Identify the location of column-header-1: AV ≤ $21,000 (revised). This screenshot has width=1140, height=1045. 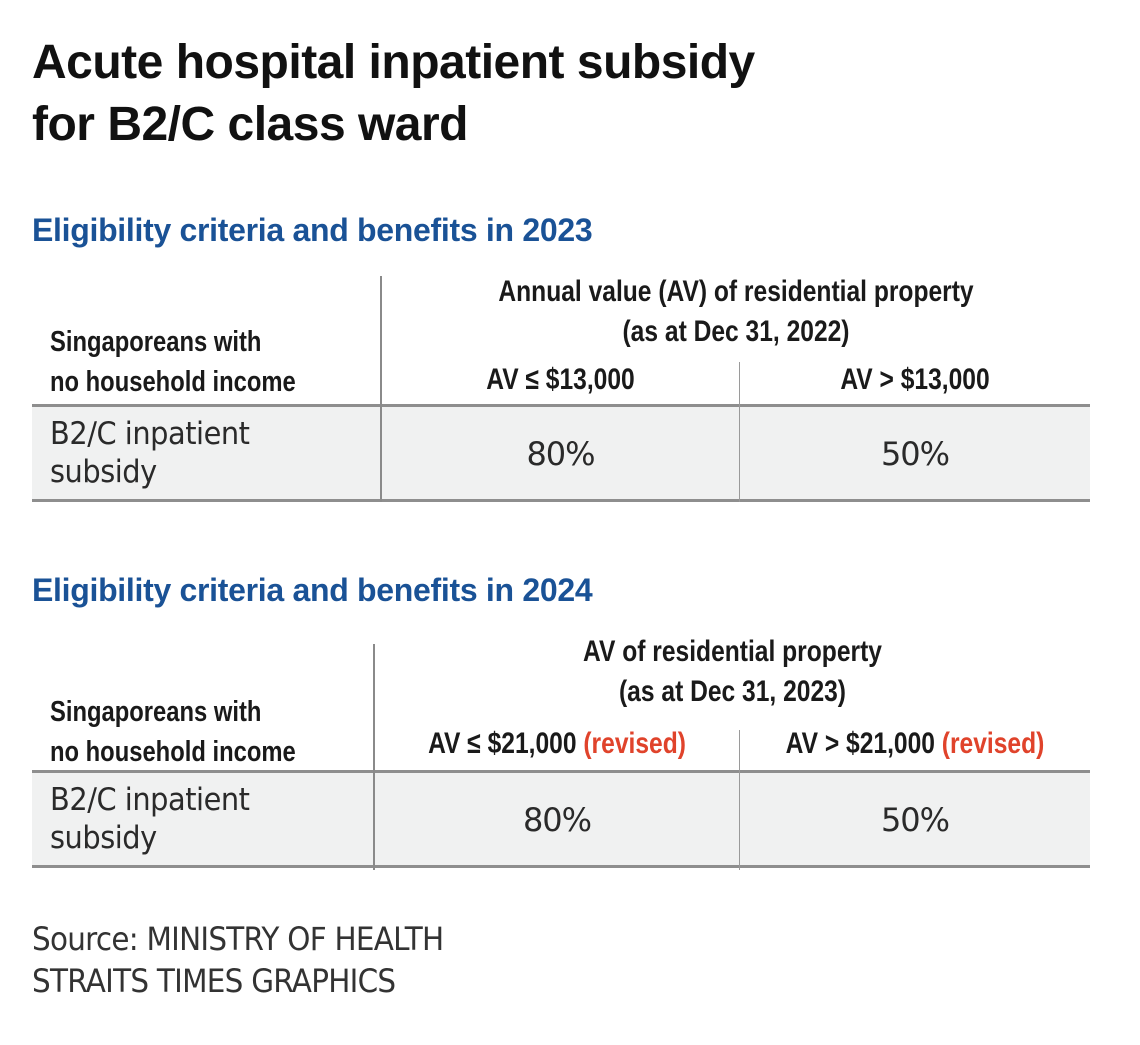
(557, 744).